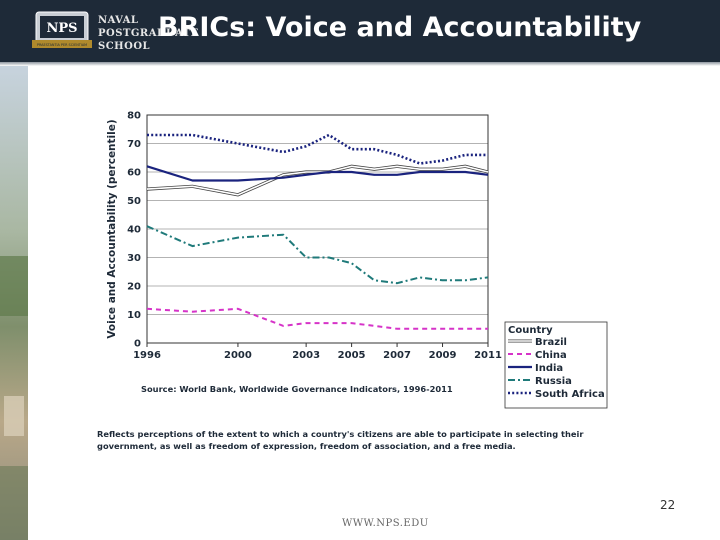  What do you see at coordinates (137, 344) in the screenshot?
I see `y-tick-0: 0` at bounding box center [137, 344].